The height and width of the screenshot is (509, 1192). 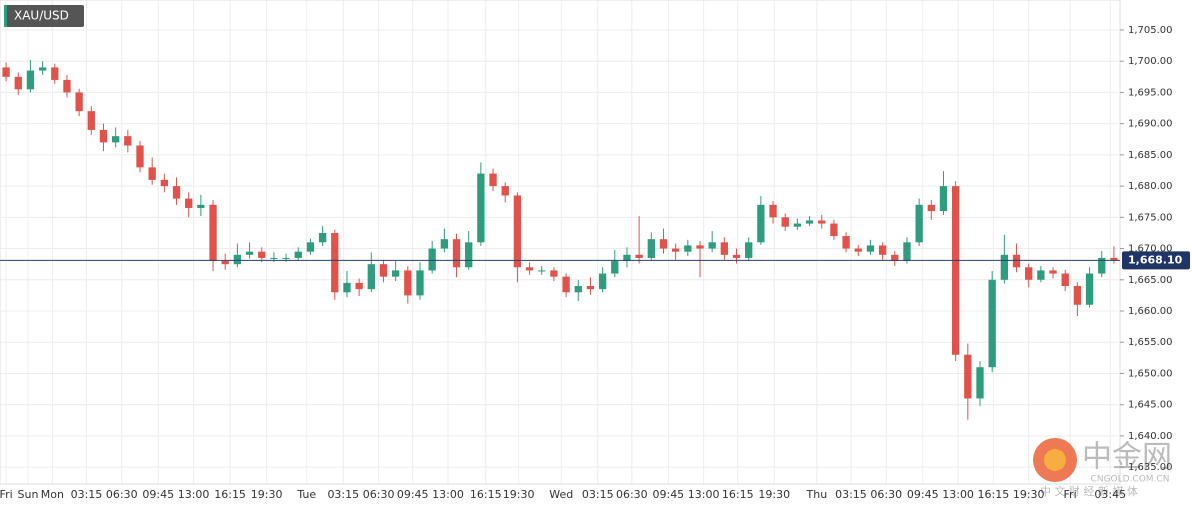 What do you see at coordinates (561, 494) in the screenshot?
I see `x-tick-label: Wed` at bounding box center [561, 494].